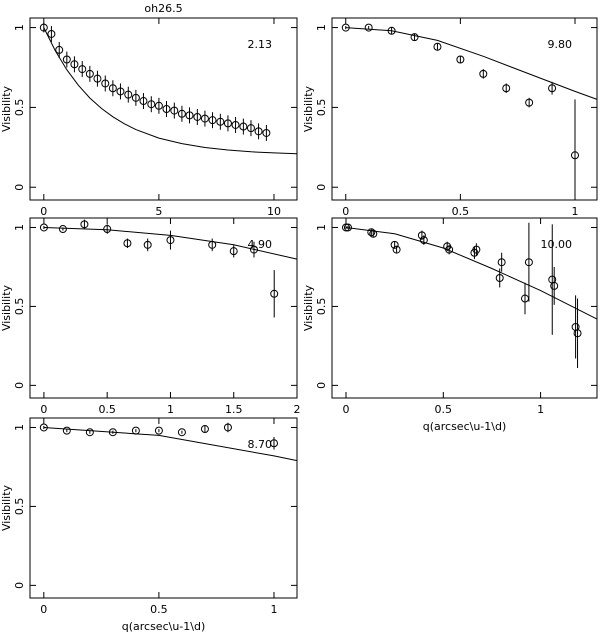 The image size is (600, 636). What do you see at coordinates (158, 211) in the screenshot?
I see `x-tick-label: 5` at bounding box center [158, 211].